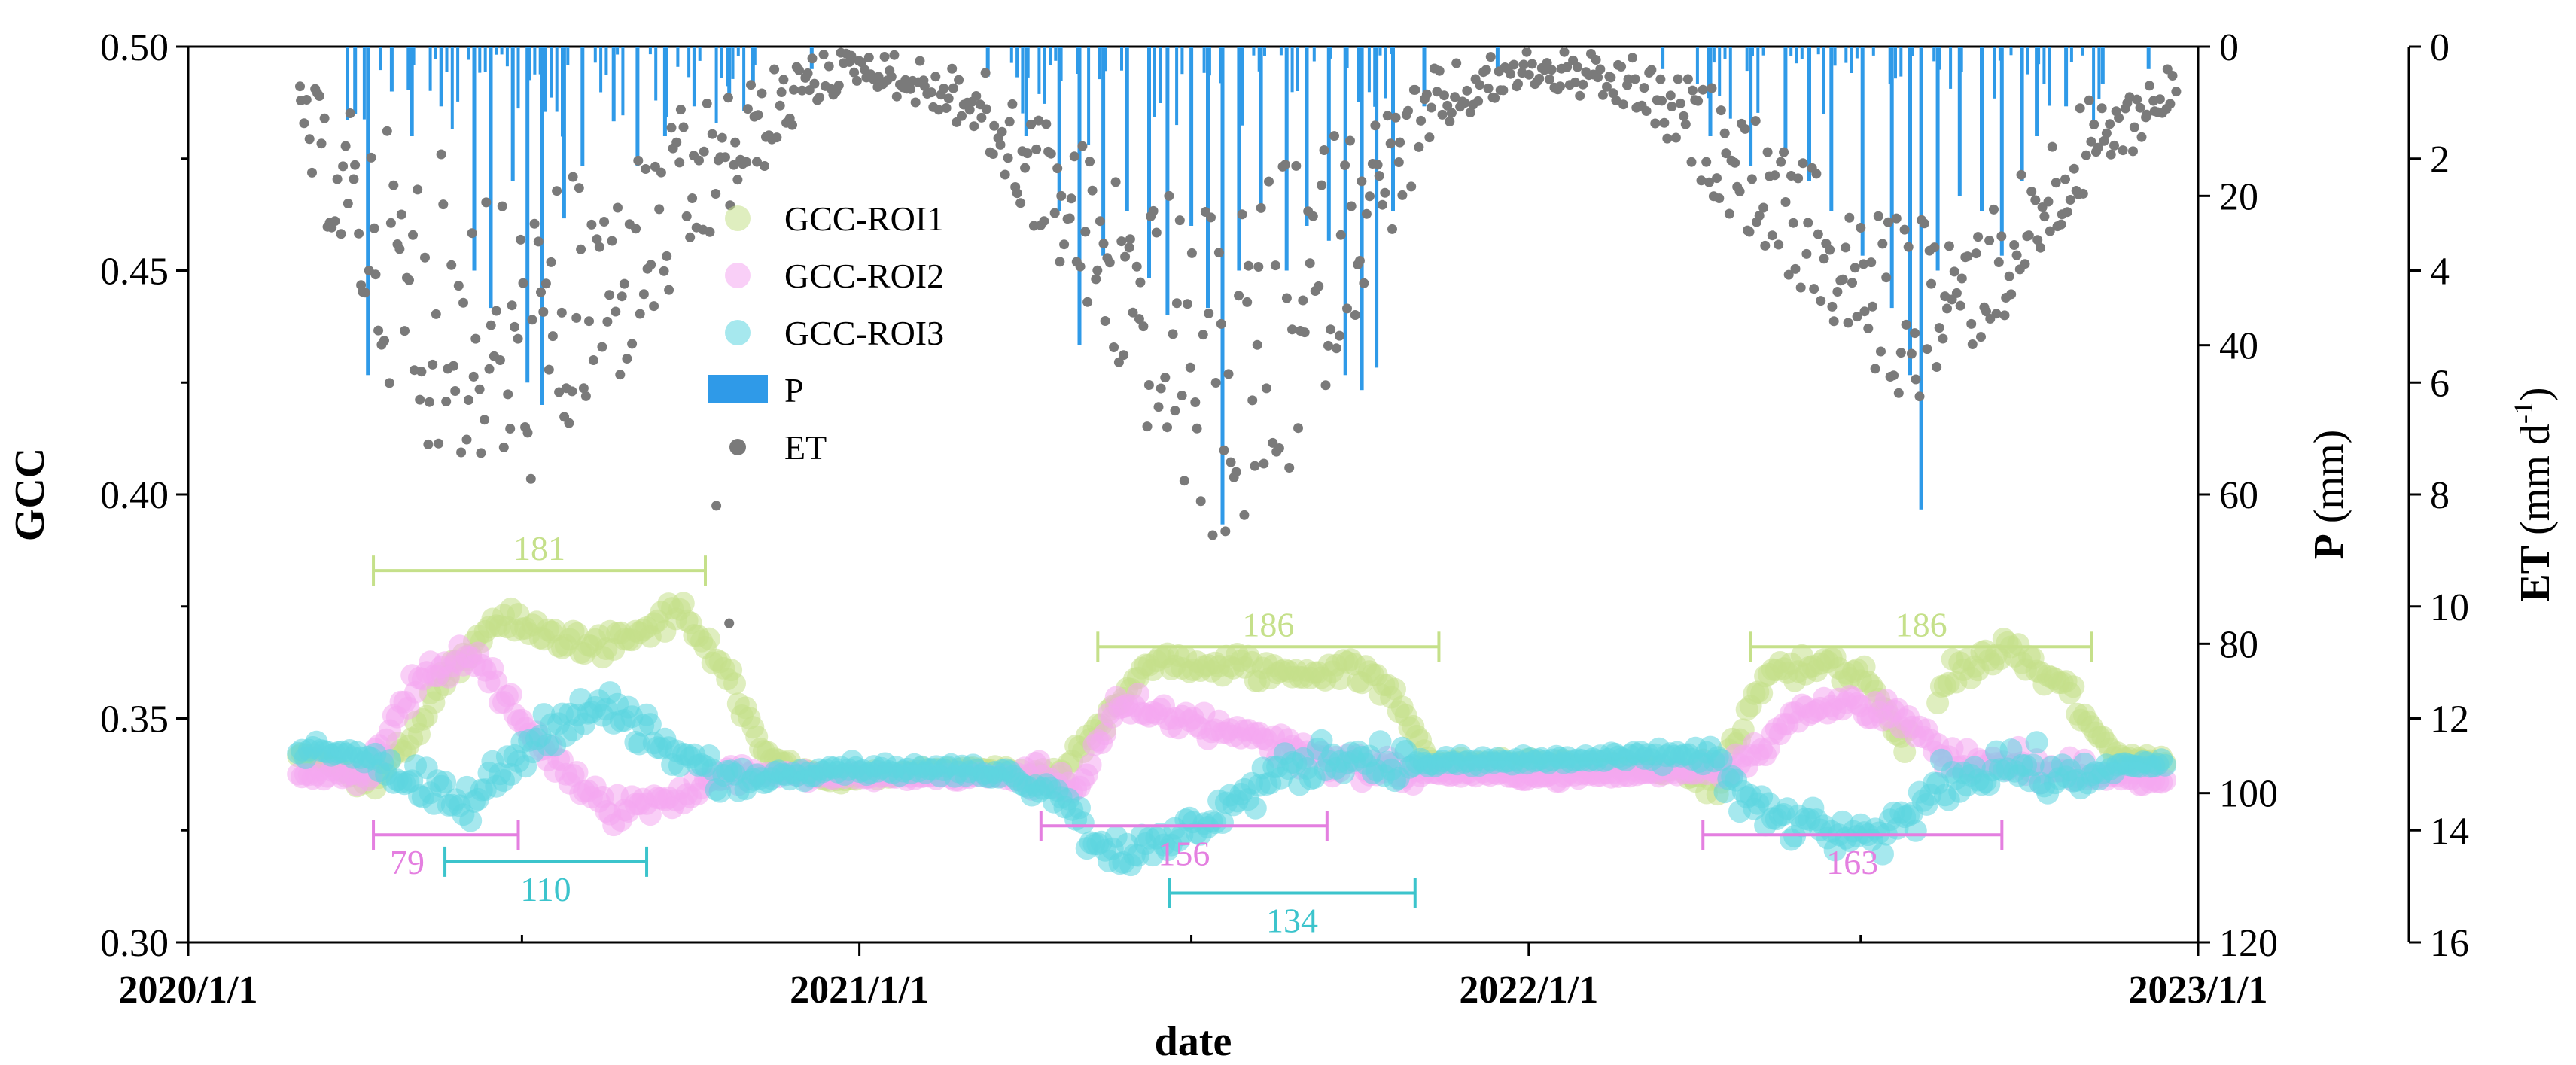 This screenshot has height=1065, width=2576. I want to click on p-axis-title-symbol: P, so click(2329, 547).